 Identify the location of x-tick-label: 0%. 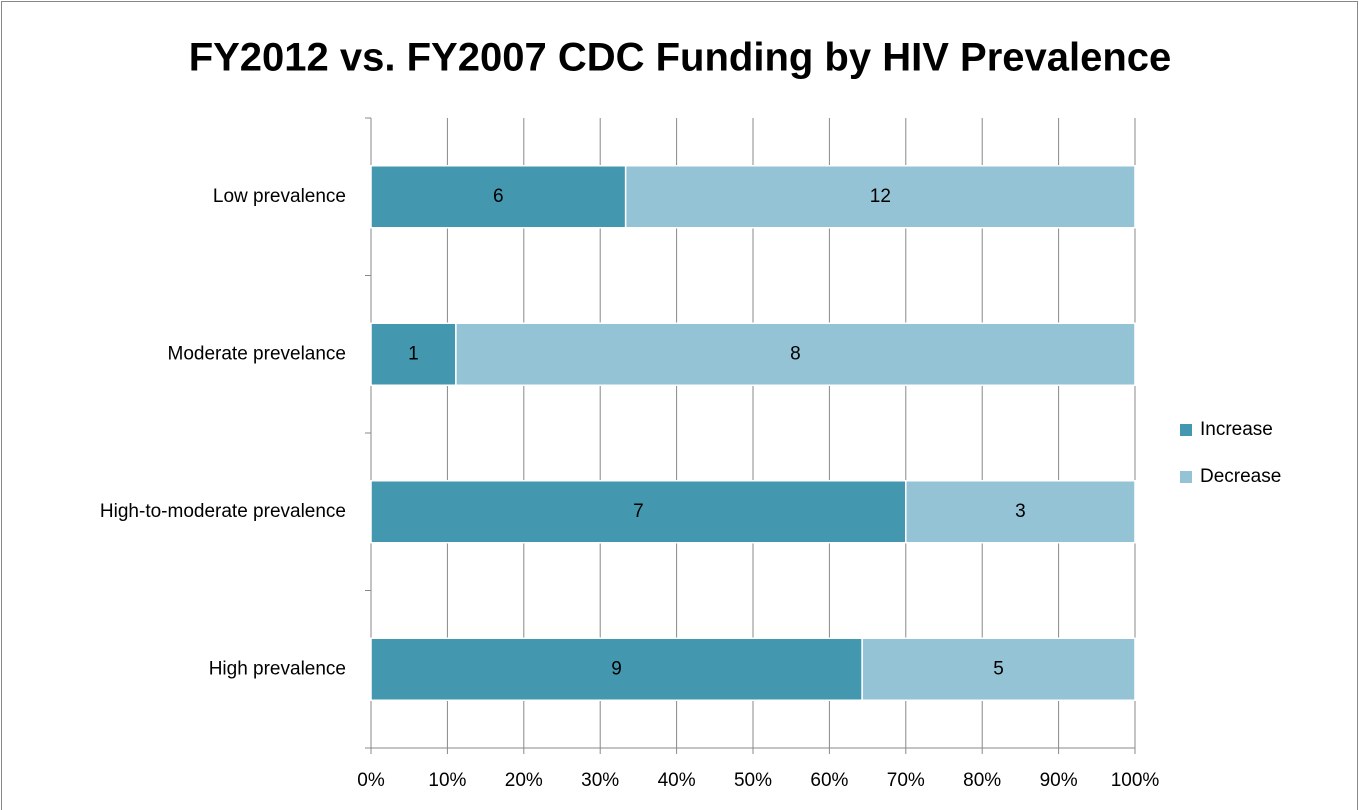
(371, 780).